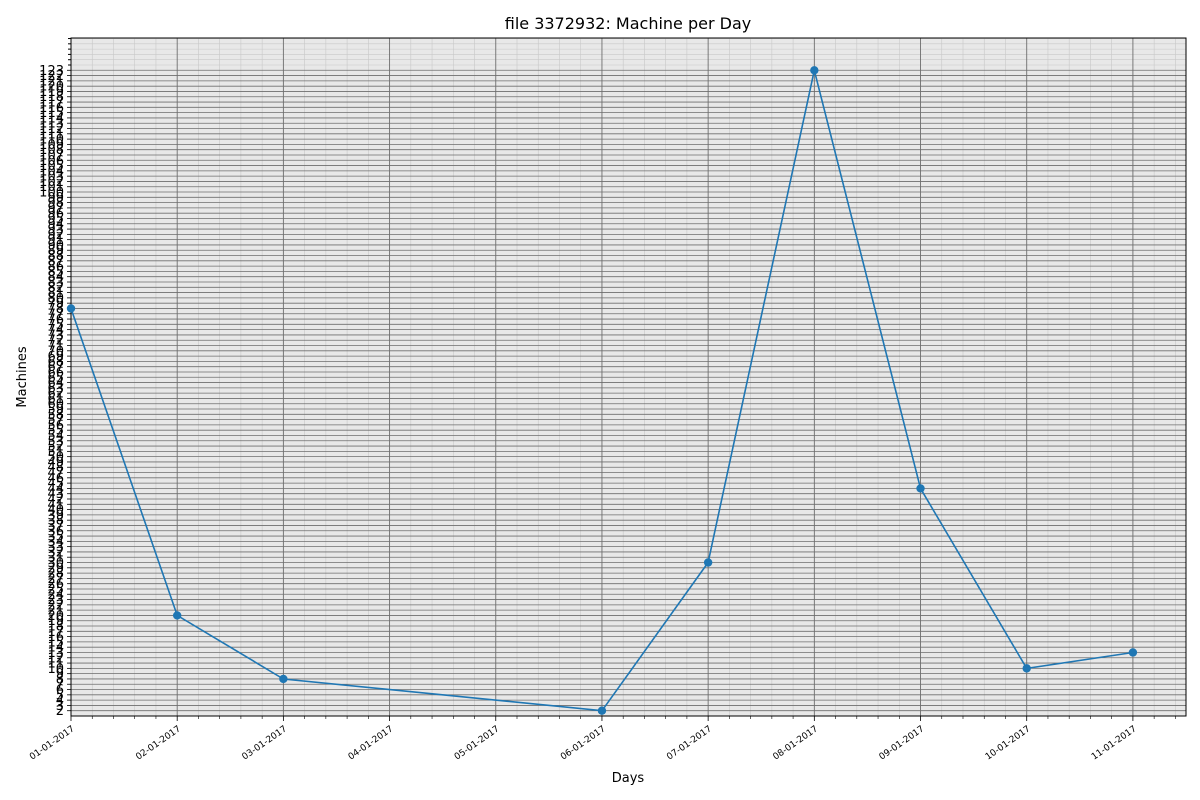 This screenshot has height=800, width=1200. Describe the element at coordinates (55, 468) in the screenshot. I see `y-tick-label: 48` at that location.